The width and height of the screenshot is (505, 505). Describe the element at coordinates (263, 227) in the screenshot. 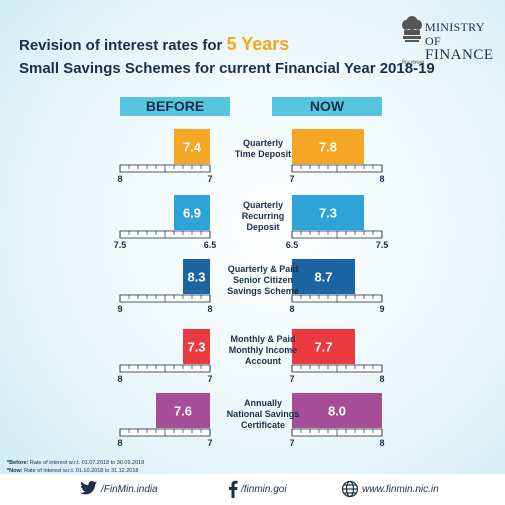

I see `category-label-line: Deposit` at that location.